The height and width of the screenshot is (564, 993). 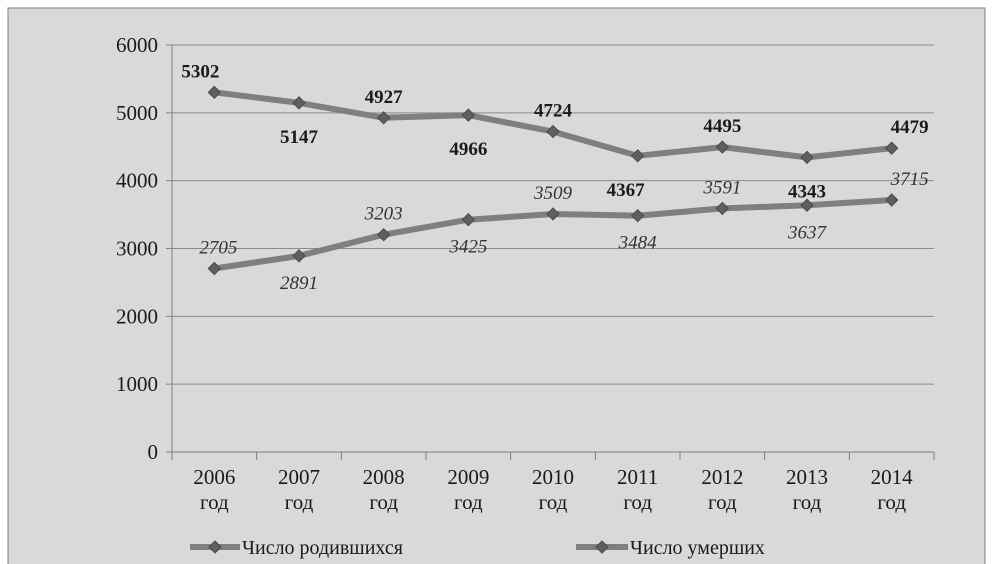 I want to click on data-label: 4479, so click(x=910, y=127).